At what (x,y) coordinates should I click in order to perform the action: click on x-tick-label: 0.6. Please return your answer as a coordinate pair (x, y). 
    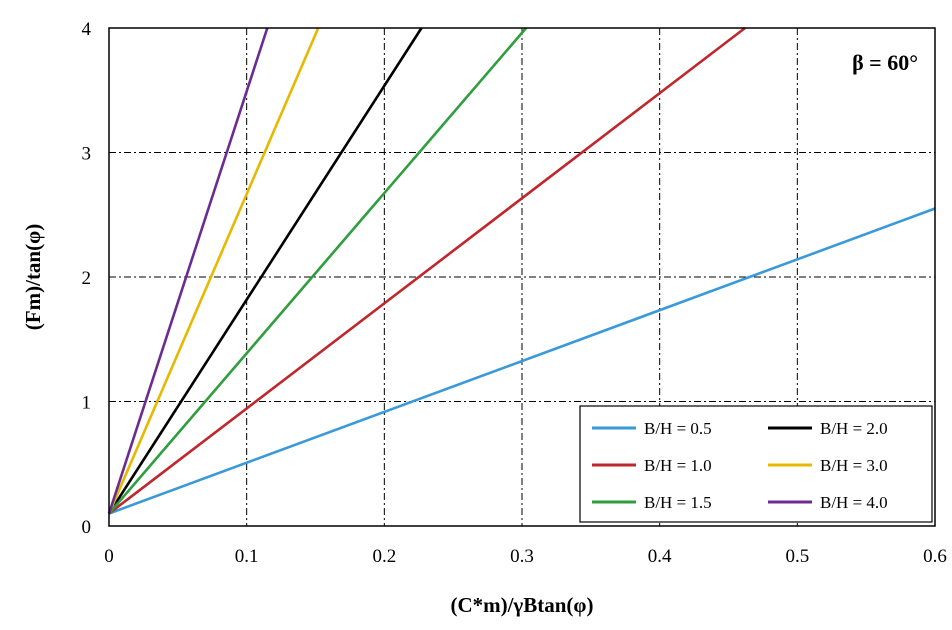
    Looking at the image, I should click on (935, 556).